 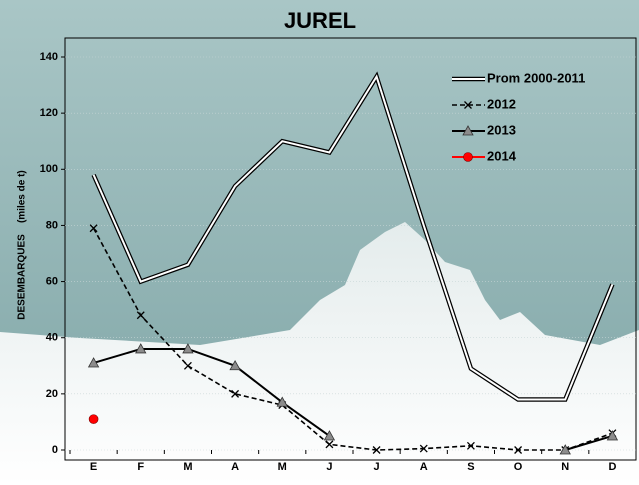 I want to click on y-tick-label: 0, so click(x=55, y=450).